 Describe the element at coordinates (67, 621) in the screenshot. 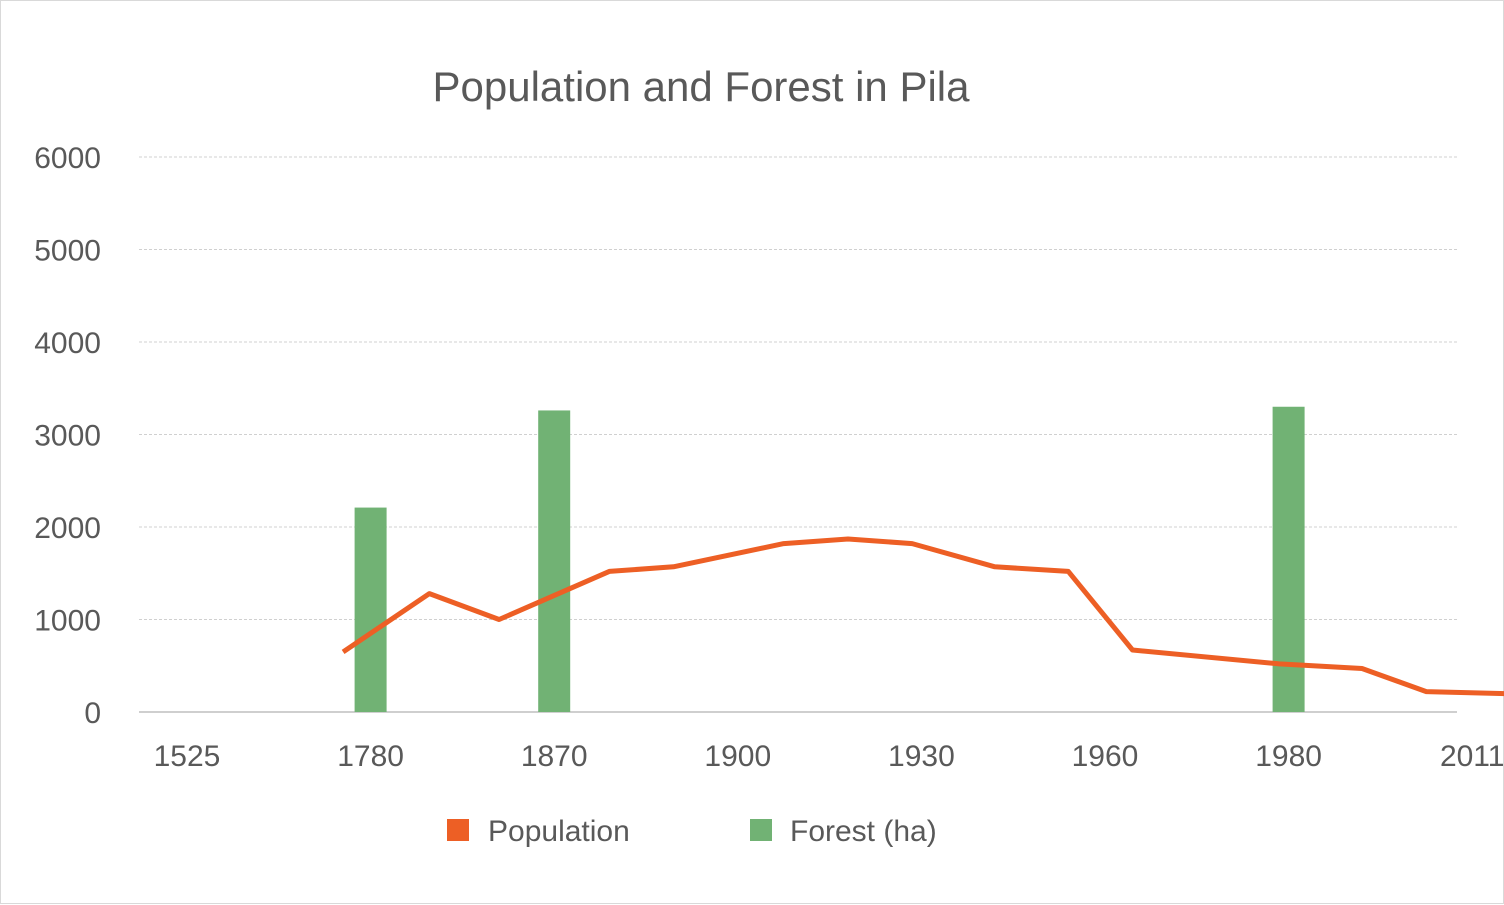

I see `y-tick-label: 1000` at that location.